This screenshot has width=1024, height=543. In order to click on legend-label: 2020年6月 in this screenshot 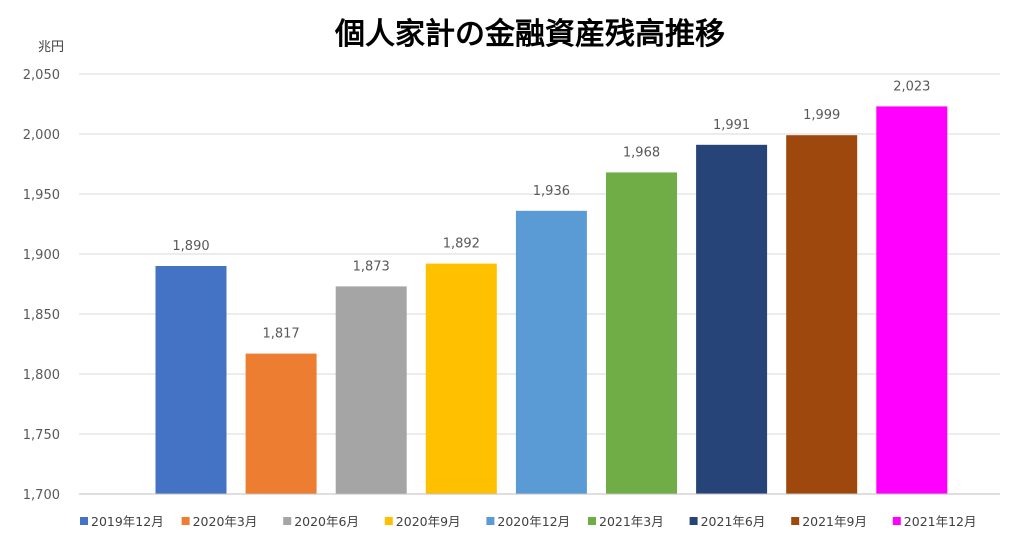, I will do `click(326, 521)`.